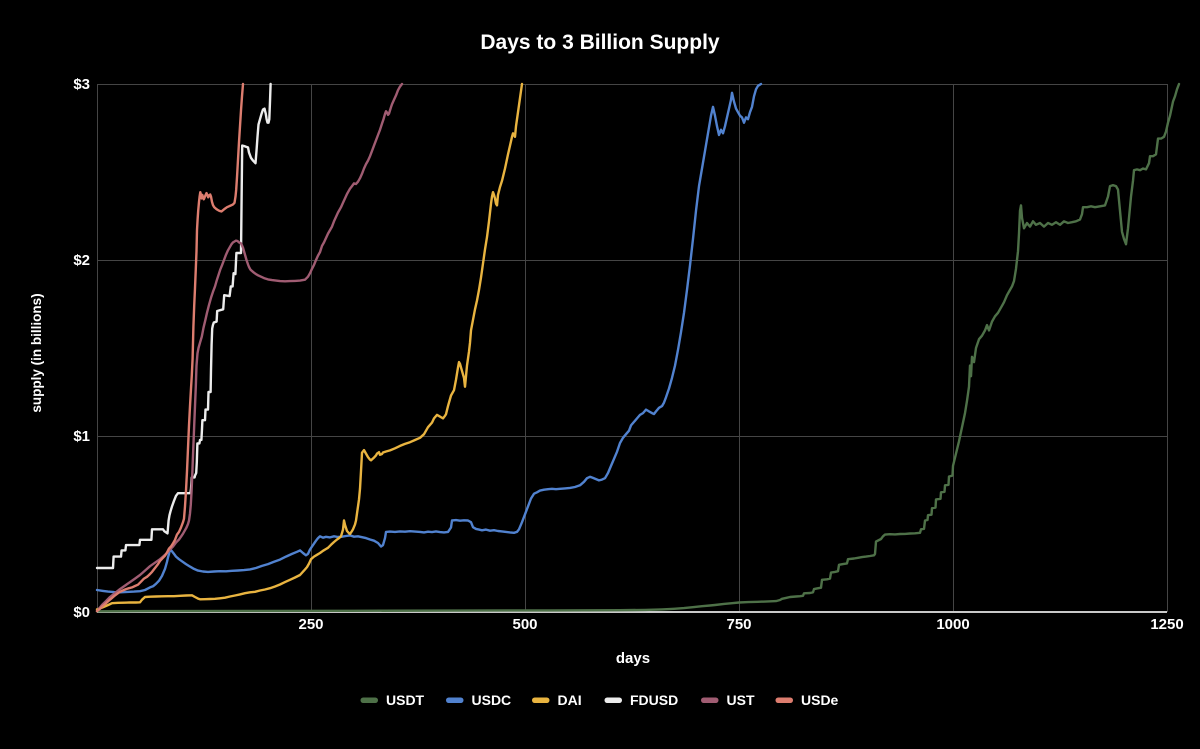 The image size is (1200, 749). Describe the element at coordinates (741, 700) in the screenshot. I see `svg-text: UST` at that location.